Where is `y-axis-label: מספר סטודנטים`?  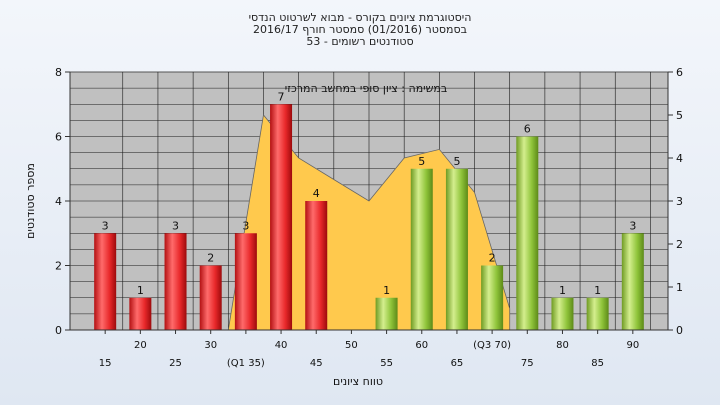
y-axis-label: מספר סטודנטים is located at coordinates (30, 201).